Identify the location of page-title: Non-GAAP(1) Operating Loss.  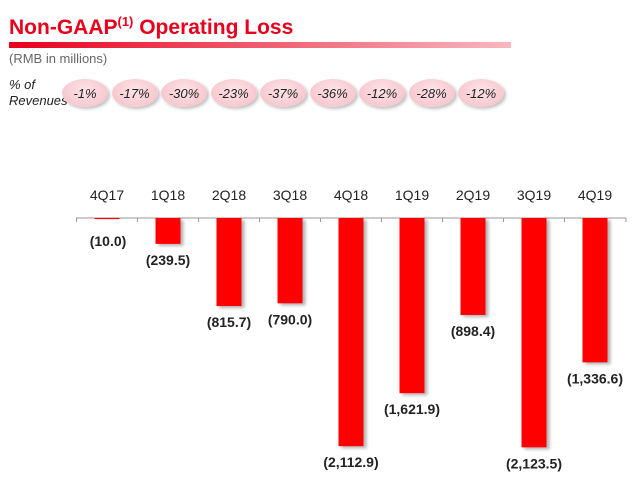
(151, 27).